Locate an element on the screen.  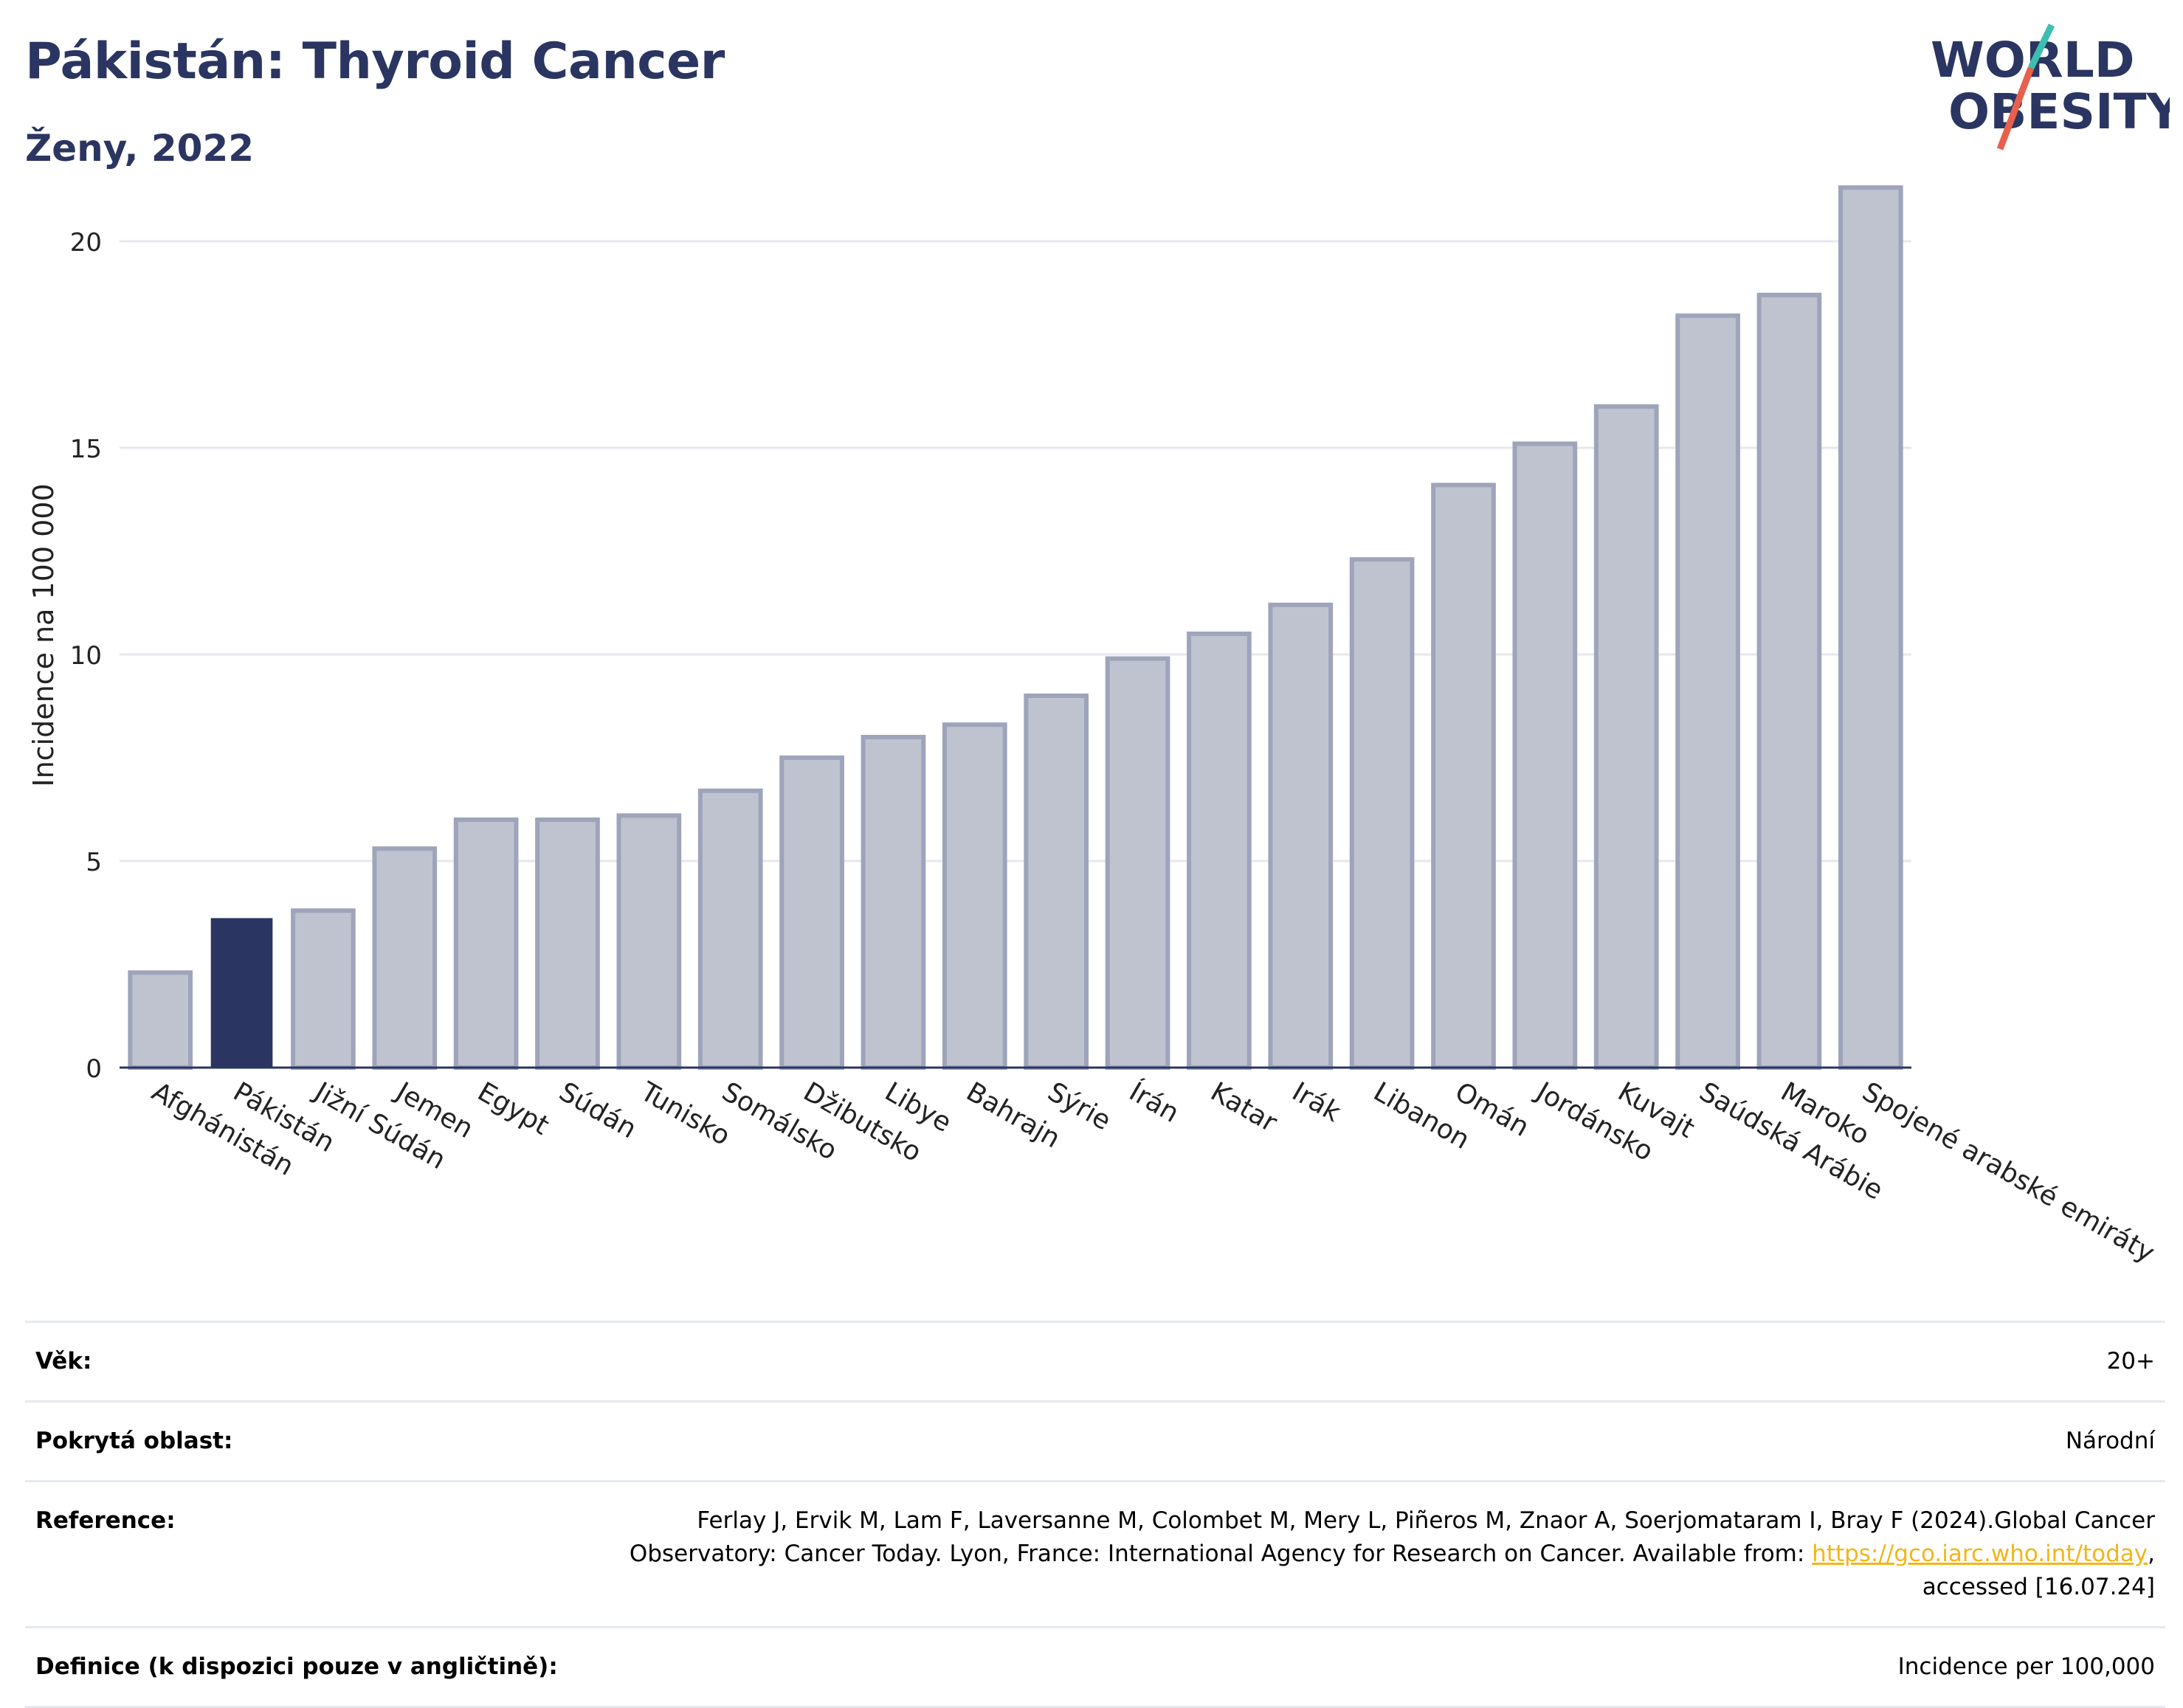
x-tick-label: Spojené arabské emiráty is located at coordinates (2008, 1172).